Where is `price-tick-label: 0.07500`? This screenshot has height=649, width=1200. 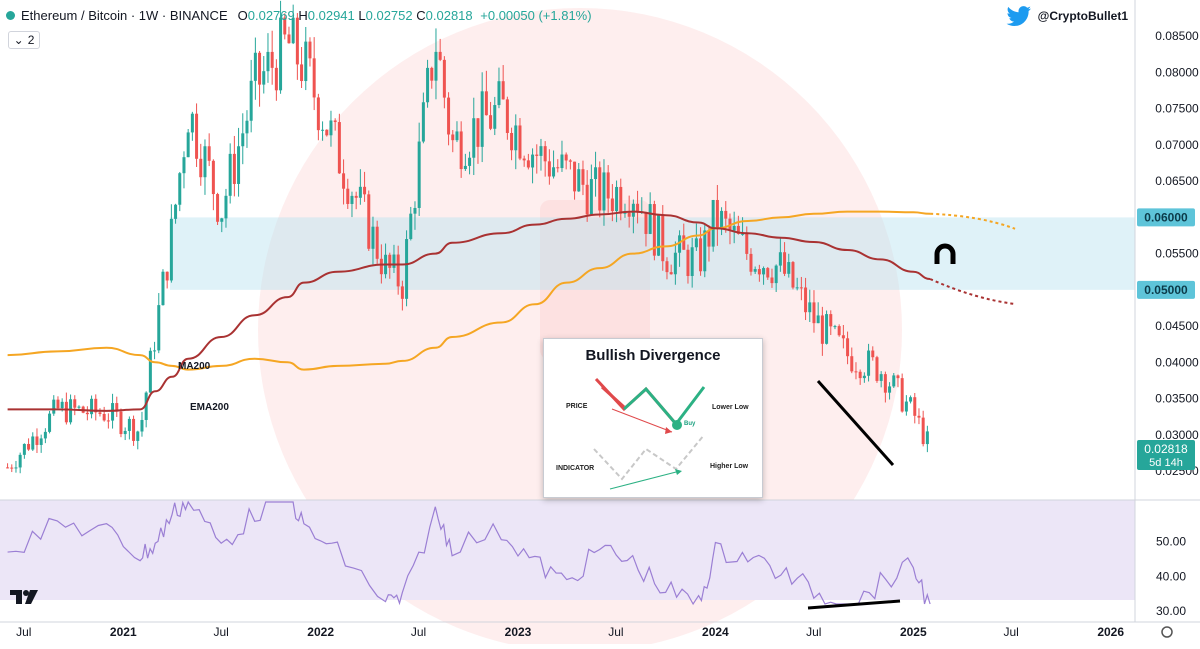
price-tick-label: 0.07500 is located at coordinates (1177, 109).